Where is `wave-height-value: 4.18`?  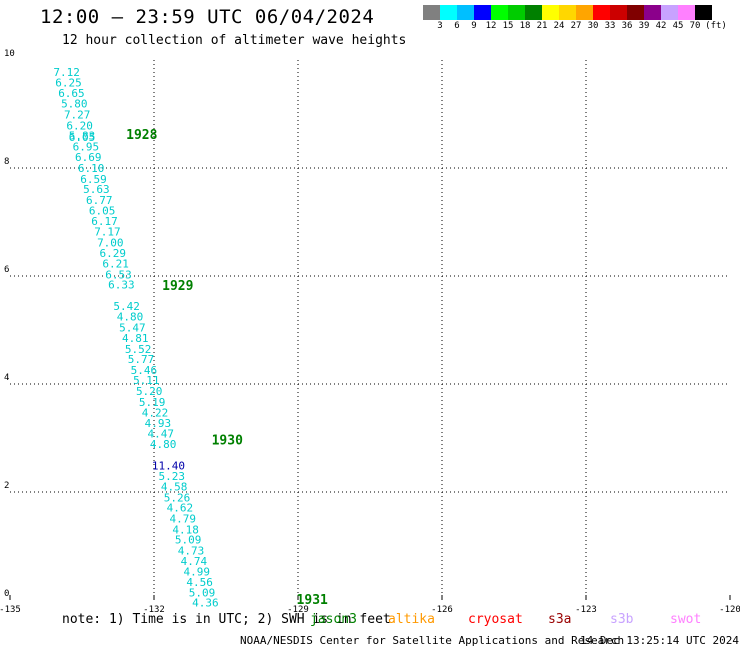
wave-height-value: 4.18 is located at coordinates (185, 529).